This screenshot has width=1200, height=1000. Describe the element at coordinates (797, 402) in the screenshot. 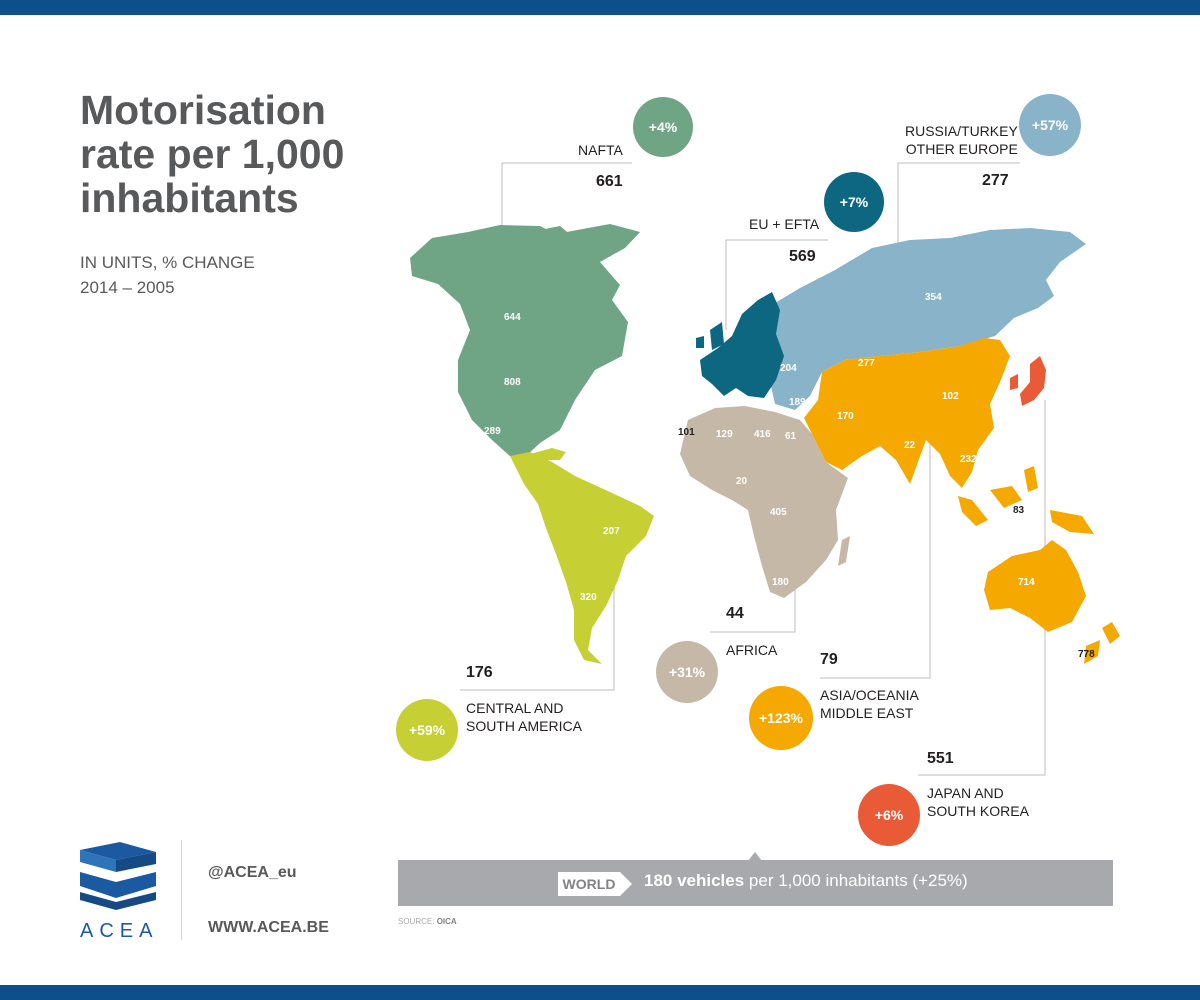

I see `country-value-turkey: 189` at that location.